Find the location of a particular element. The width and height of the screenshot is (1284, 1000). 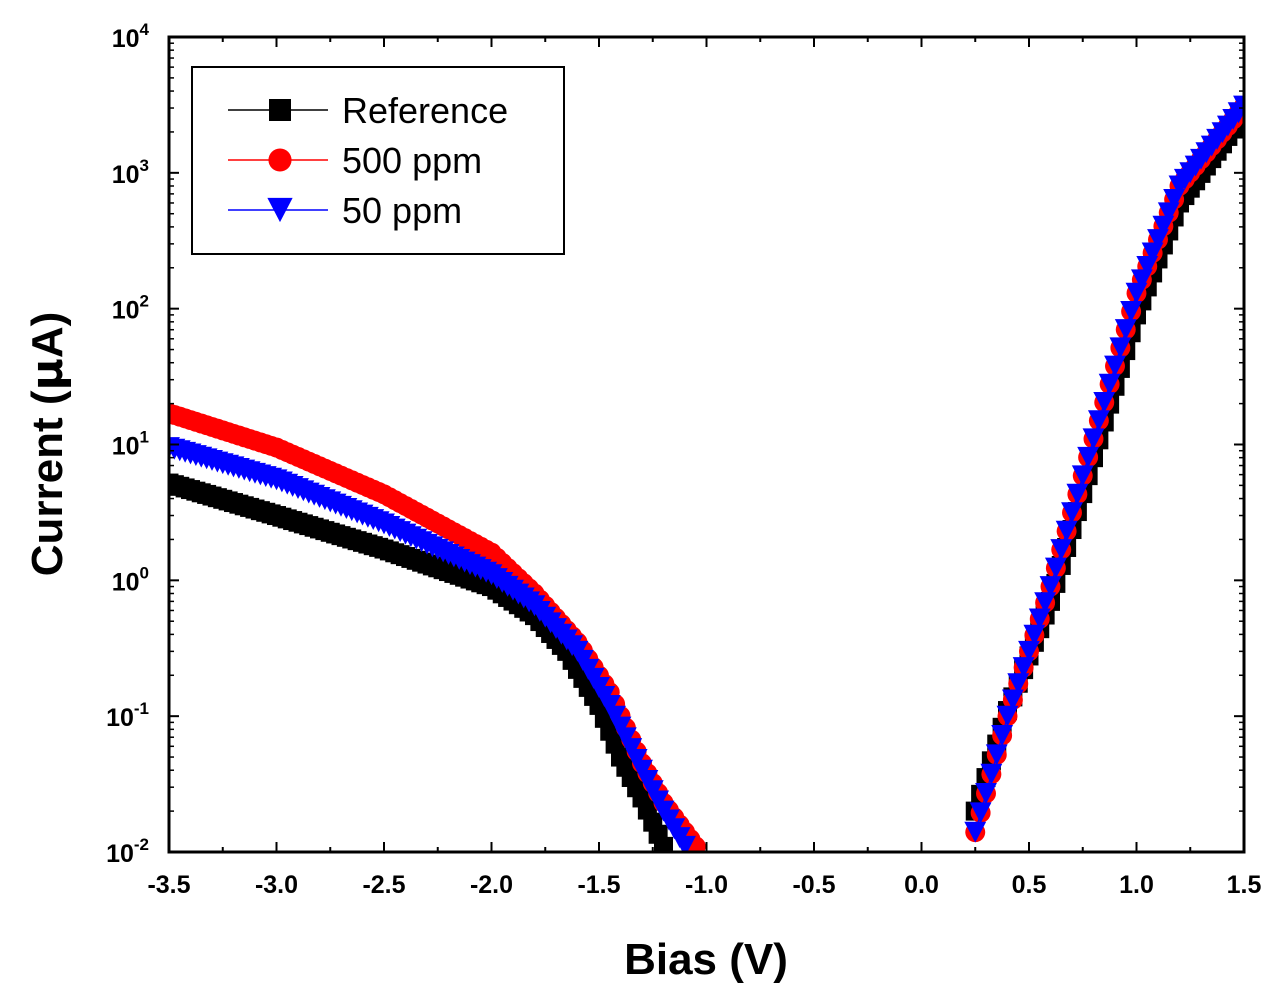

x-tick-label: -0.5 is located at coordinates (813, 885).